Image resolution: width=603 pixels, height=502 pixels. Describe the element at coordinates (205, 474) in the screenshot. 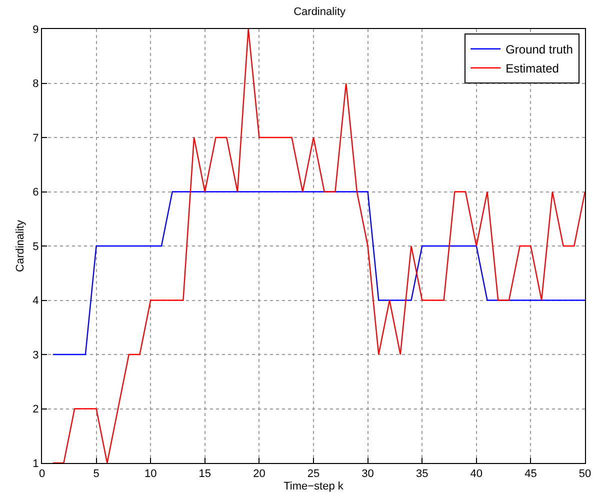

I see `x-tick-label: 15` at that location.